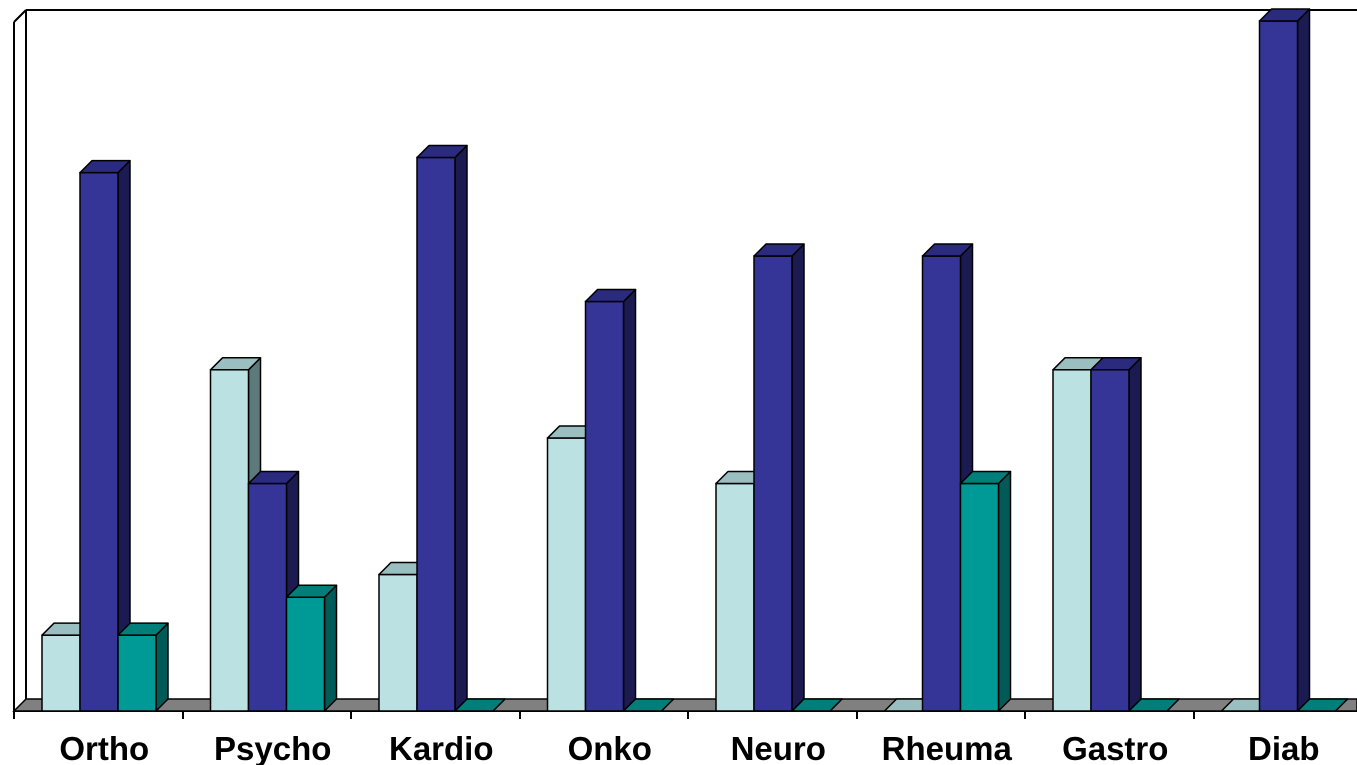  What do you see at coordinates (441, 747) in the screenshot?
I see `x-tick-label: Kardio` at bounding box center [441, 747].